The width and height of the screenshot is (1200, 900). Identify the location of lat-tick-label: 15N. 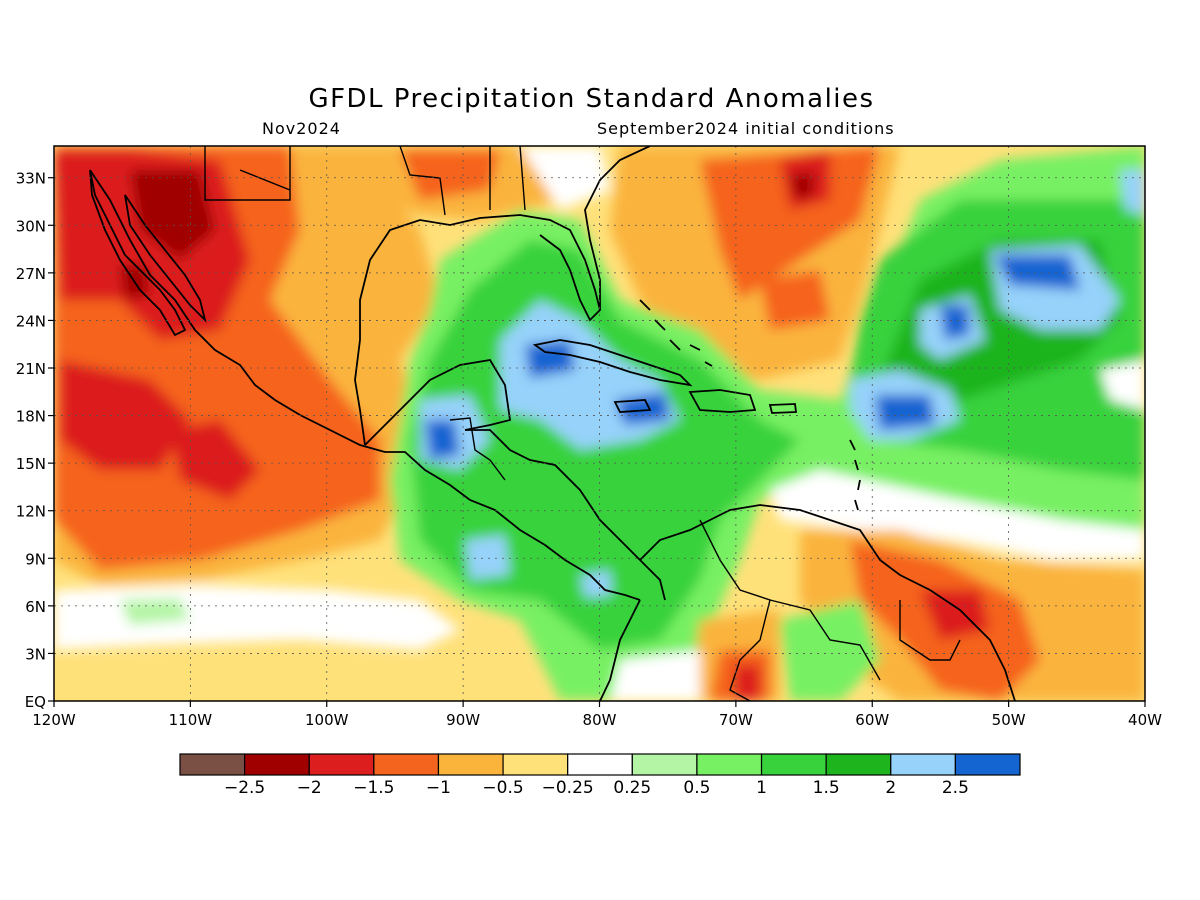
(31, 464).